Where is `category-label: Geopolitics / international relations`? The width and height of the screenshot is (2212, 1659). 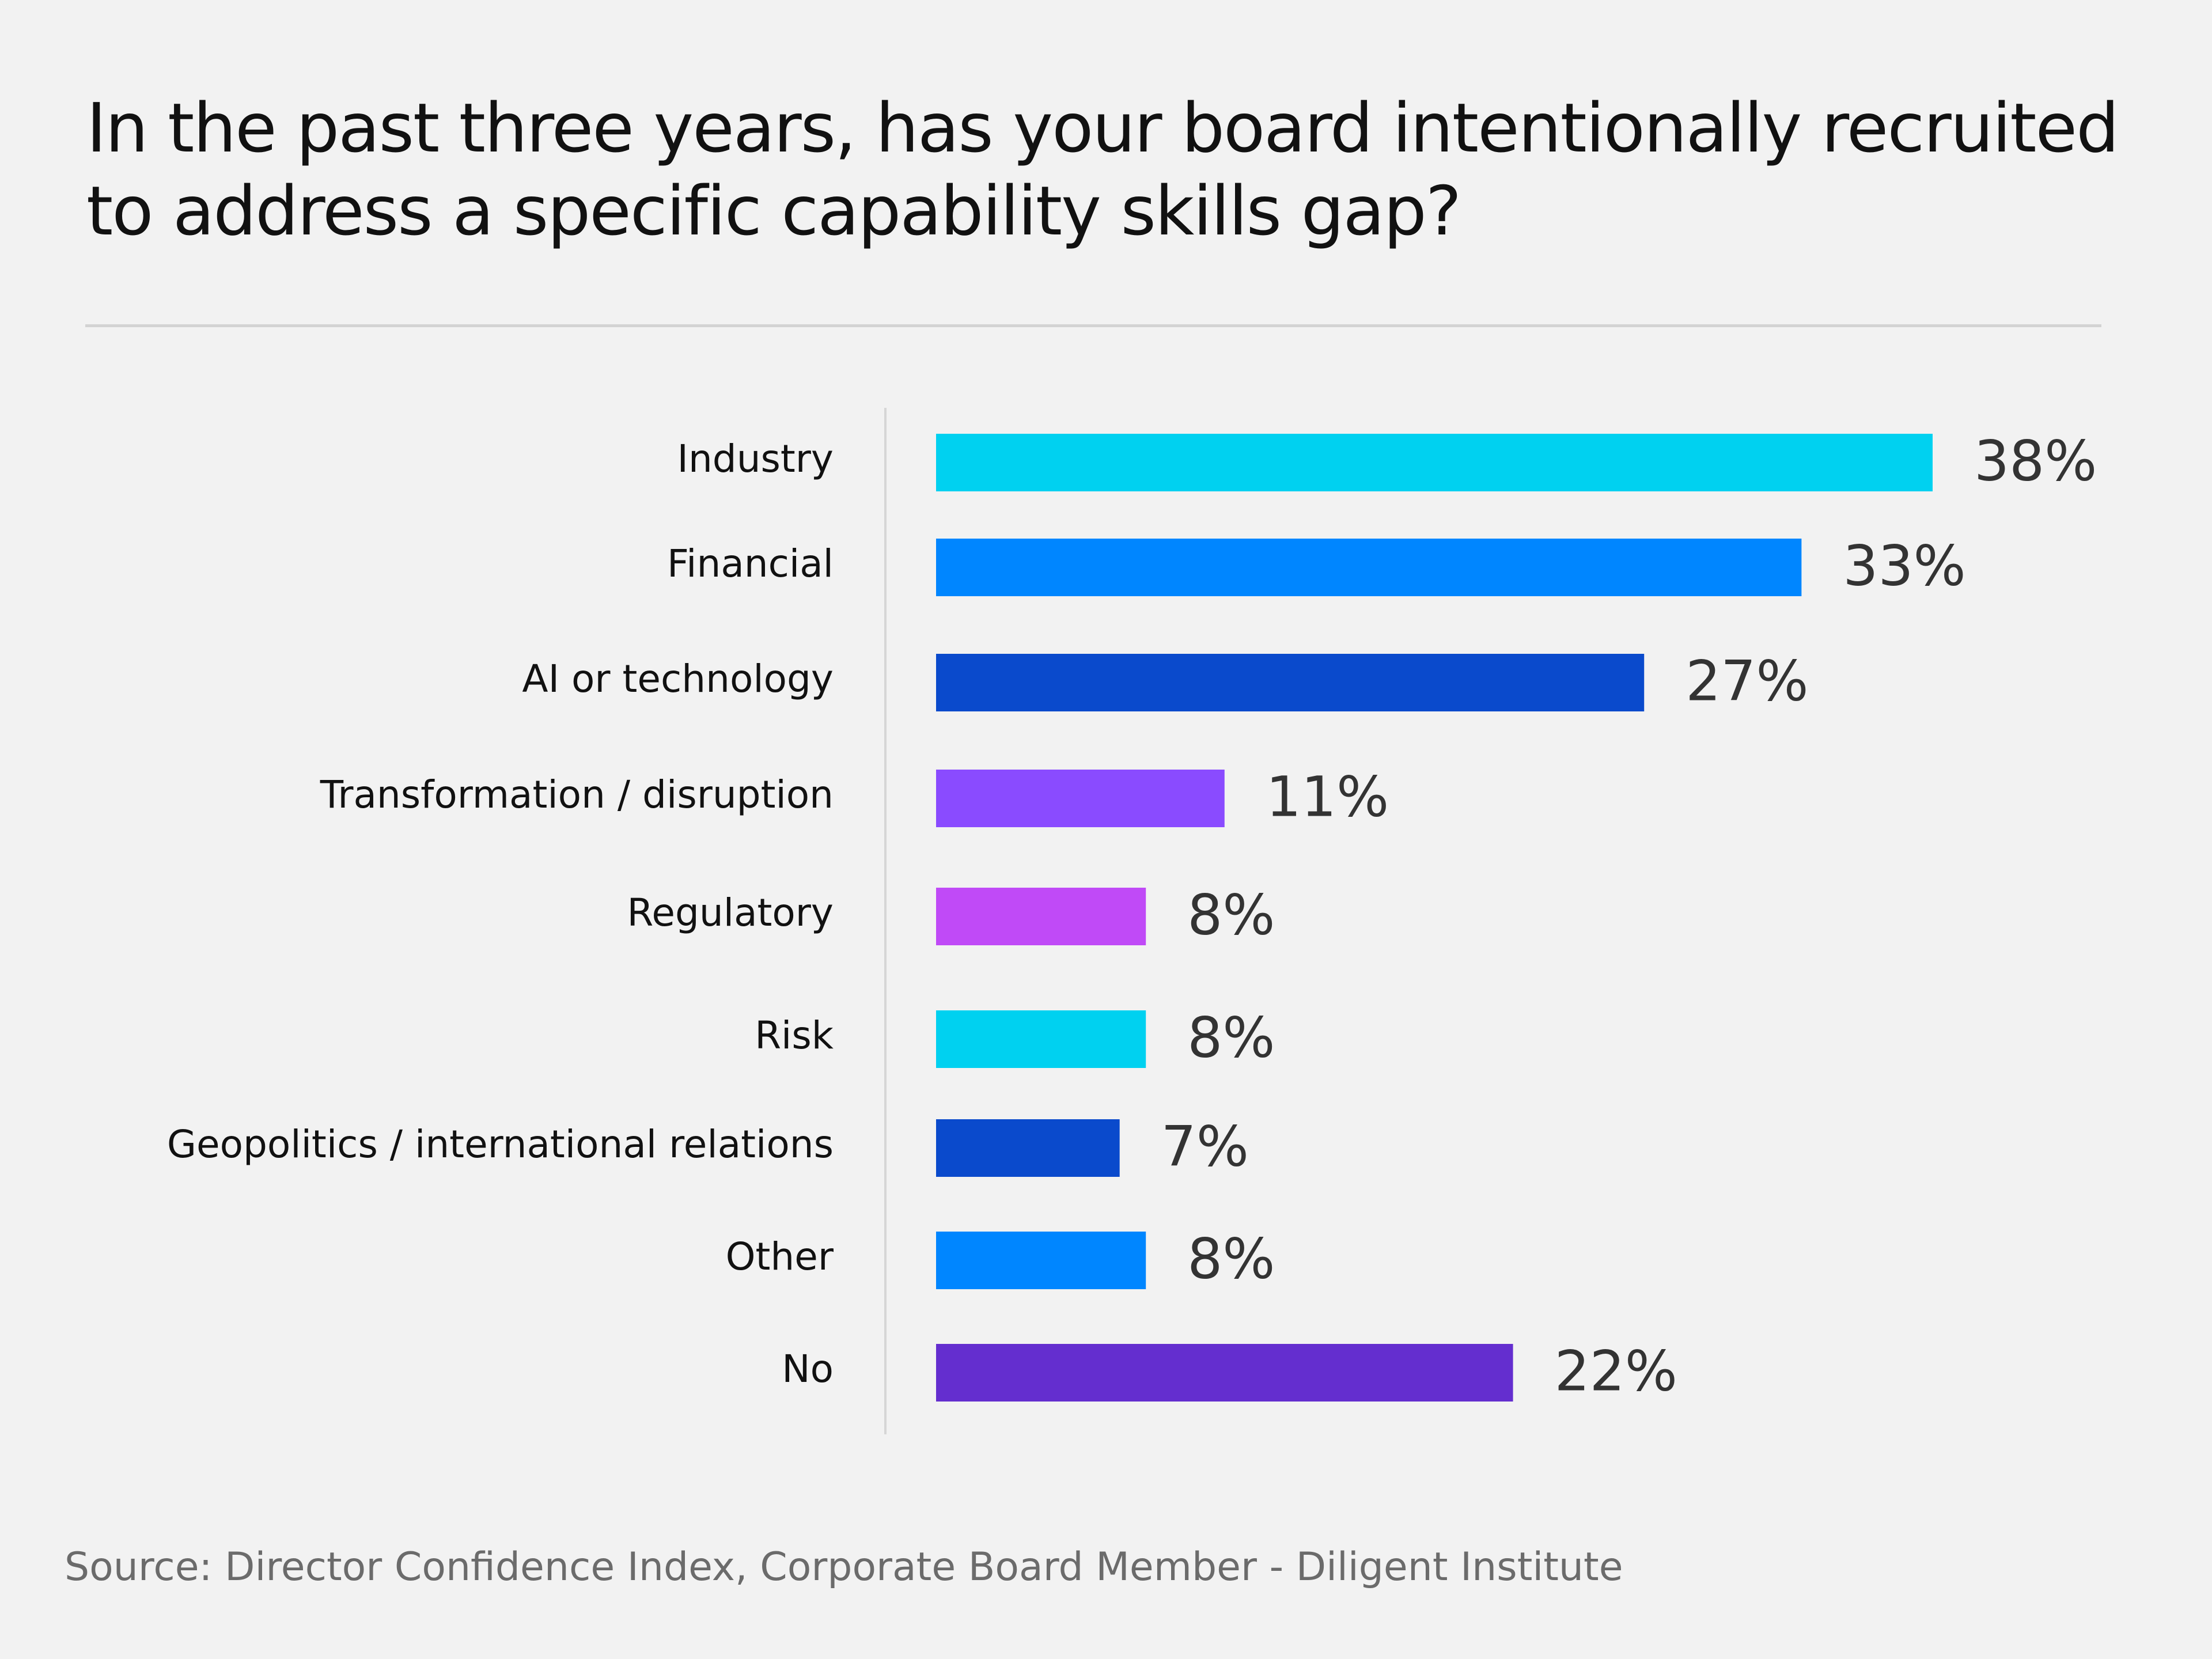 category-label: Geopolitics / international relations is located at coordinates (500, 1144).